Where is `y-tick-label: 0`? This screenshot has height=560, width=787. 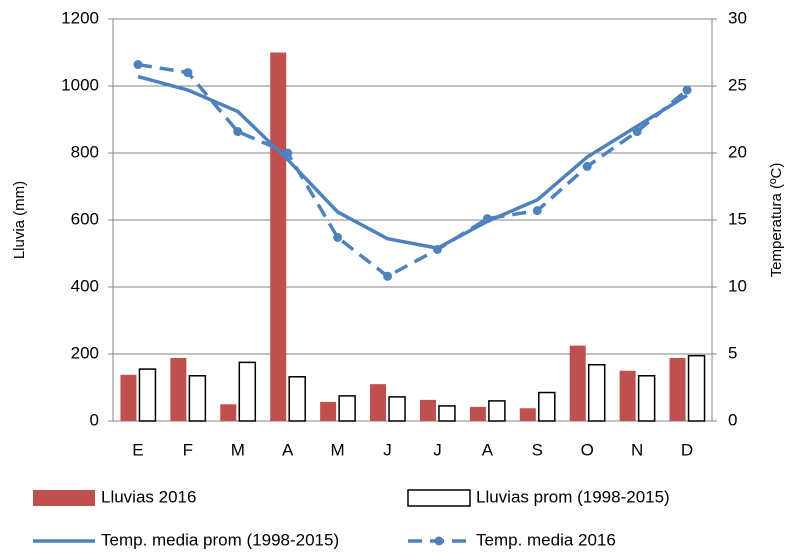 y-tick-label: 0 is located at coordinates (94, 419).